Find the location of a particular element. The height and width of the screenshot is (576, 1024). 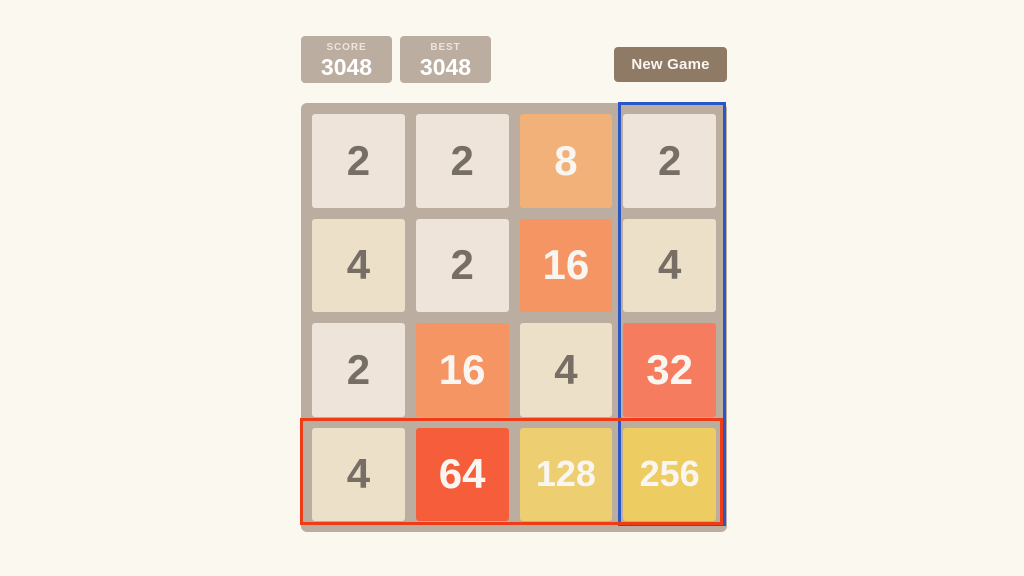

tile-32: 32 is located at coordinates (669, 370).